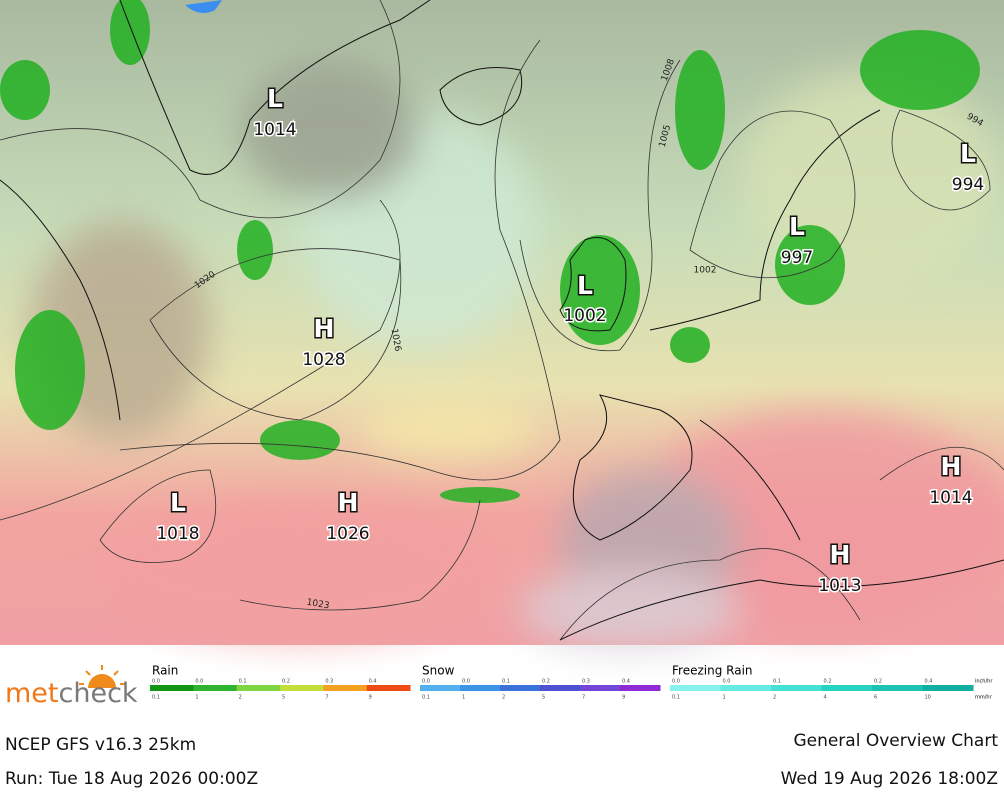 The height and width of the screenshot is (804, 1004). What do you see at coordinates (165, 671) in the screenshot?
I see `scale-title: Rain` at bounding box center [165, 671].